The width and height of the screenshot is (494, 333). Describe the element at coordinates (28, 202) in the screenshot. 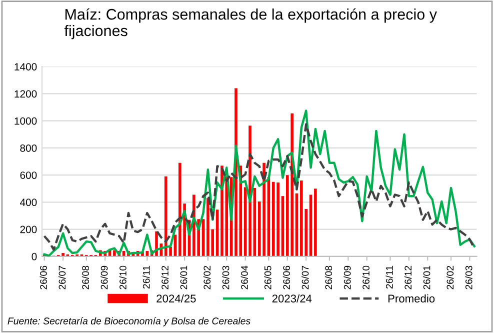

I see `y-tick-label: 400` at that location.